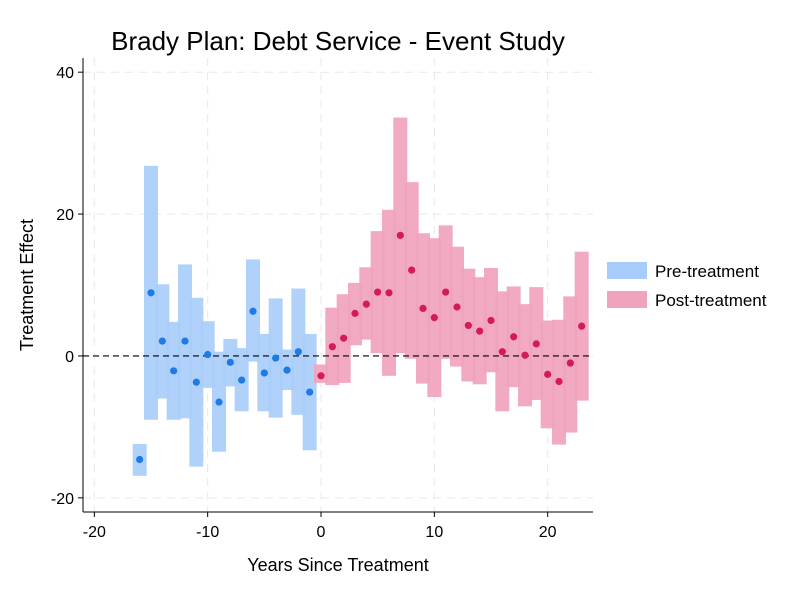 This screenshot has width=800, height=600. I want to click on legend-label-post: Post-treatment, so click(711, 300).